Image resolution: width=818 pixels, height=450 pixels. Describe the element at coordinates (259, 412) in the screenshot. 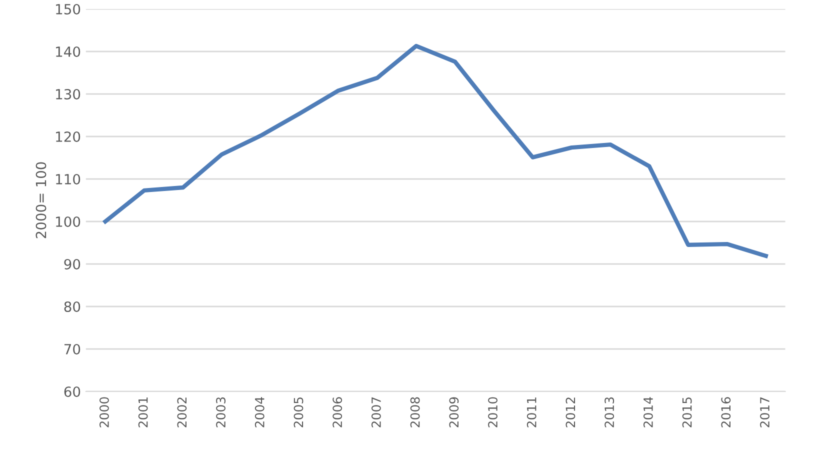

I see `x-tick-label: 2004` at that location.